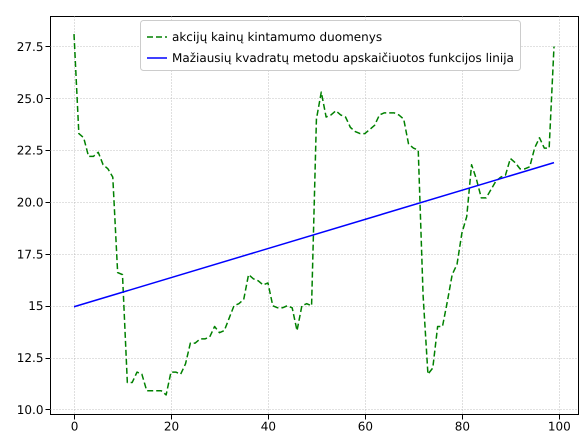 This screenshot has width=587, height=441. What do you see at coordinates (559, 427) in the screenshot?
I see `x-tick-label: 100` at bounding box center [559, 427].